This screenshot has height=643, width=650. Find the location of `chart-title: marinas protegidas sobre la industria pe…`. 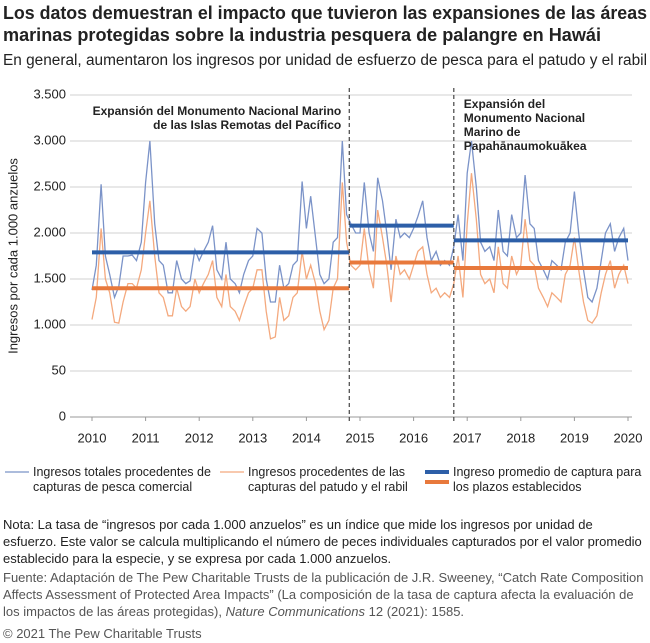

chart-title: marinas protegidas sobre la industria pe… is located at coordinates (302, 35).